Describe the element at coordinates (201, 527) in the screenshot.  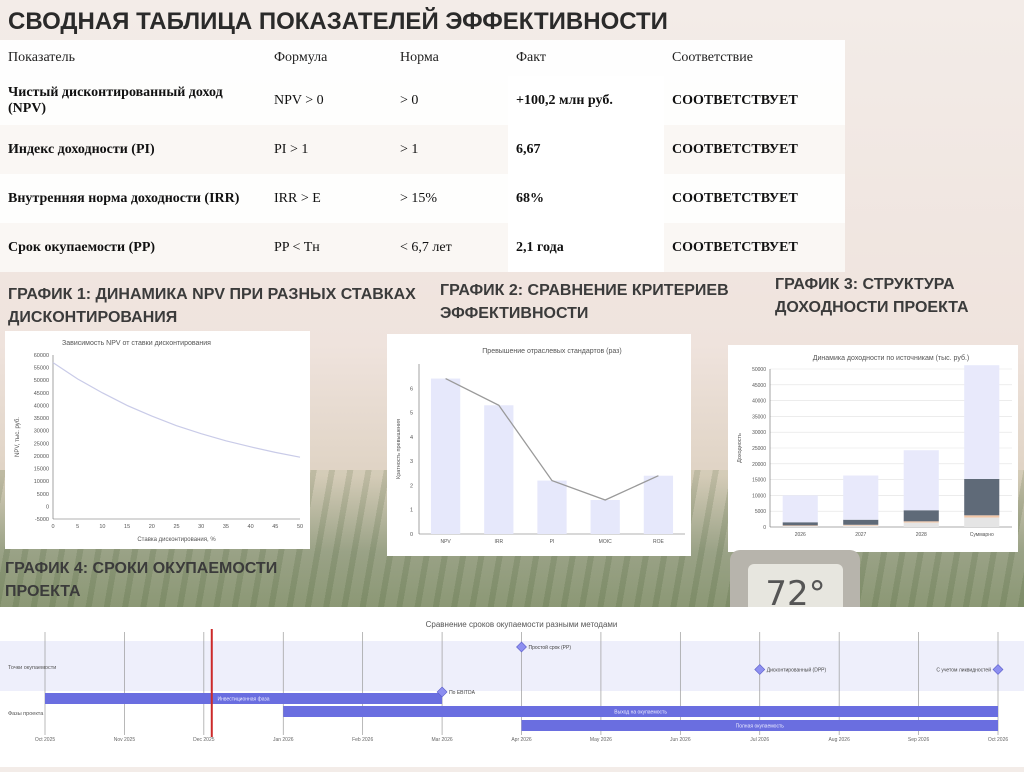
I see `x-tick-label: 30` at that location.